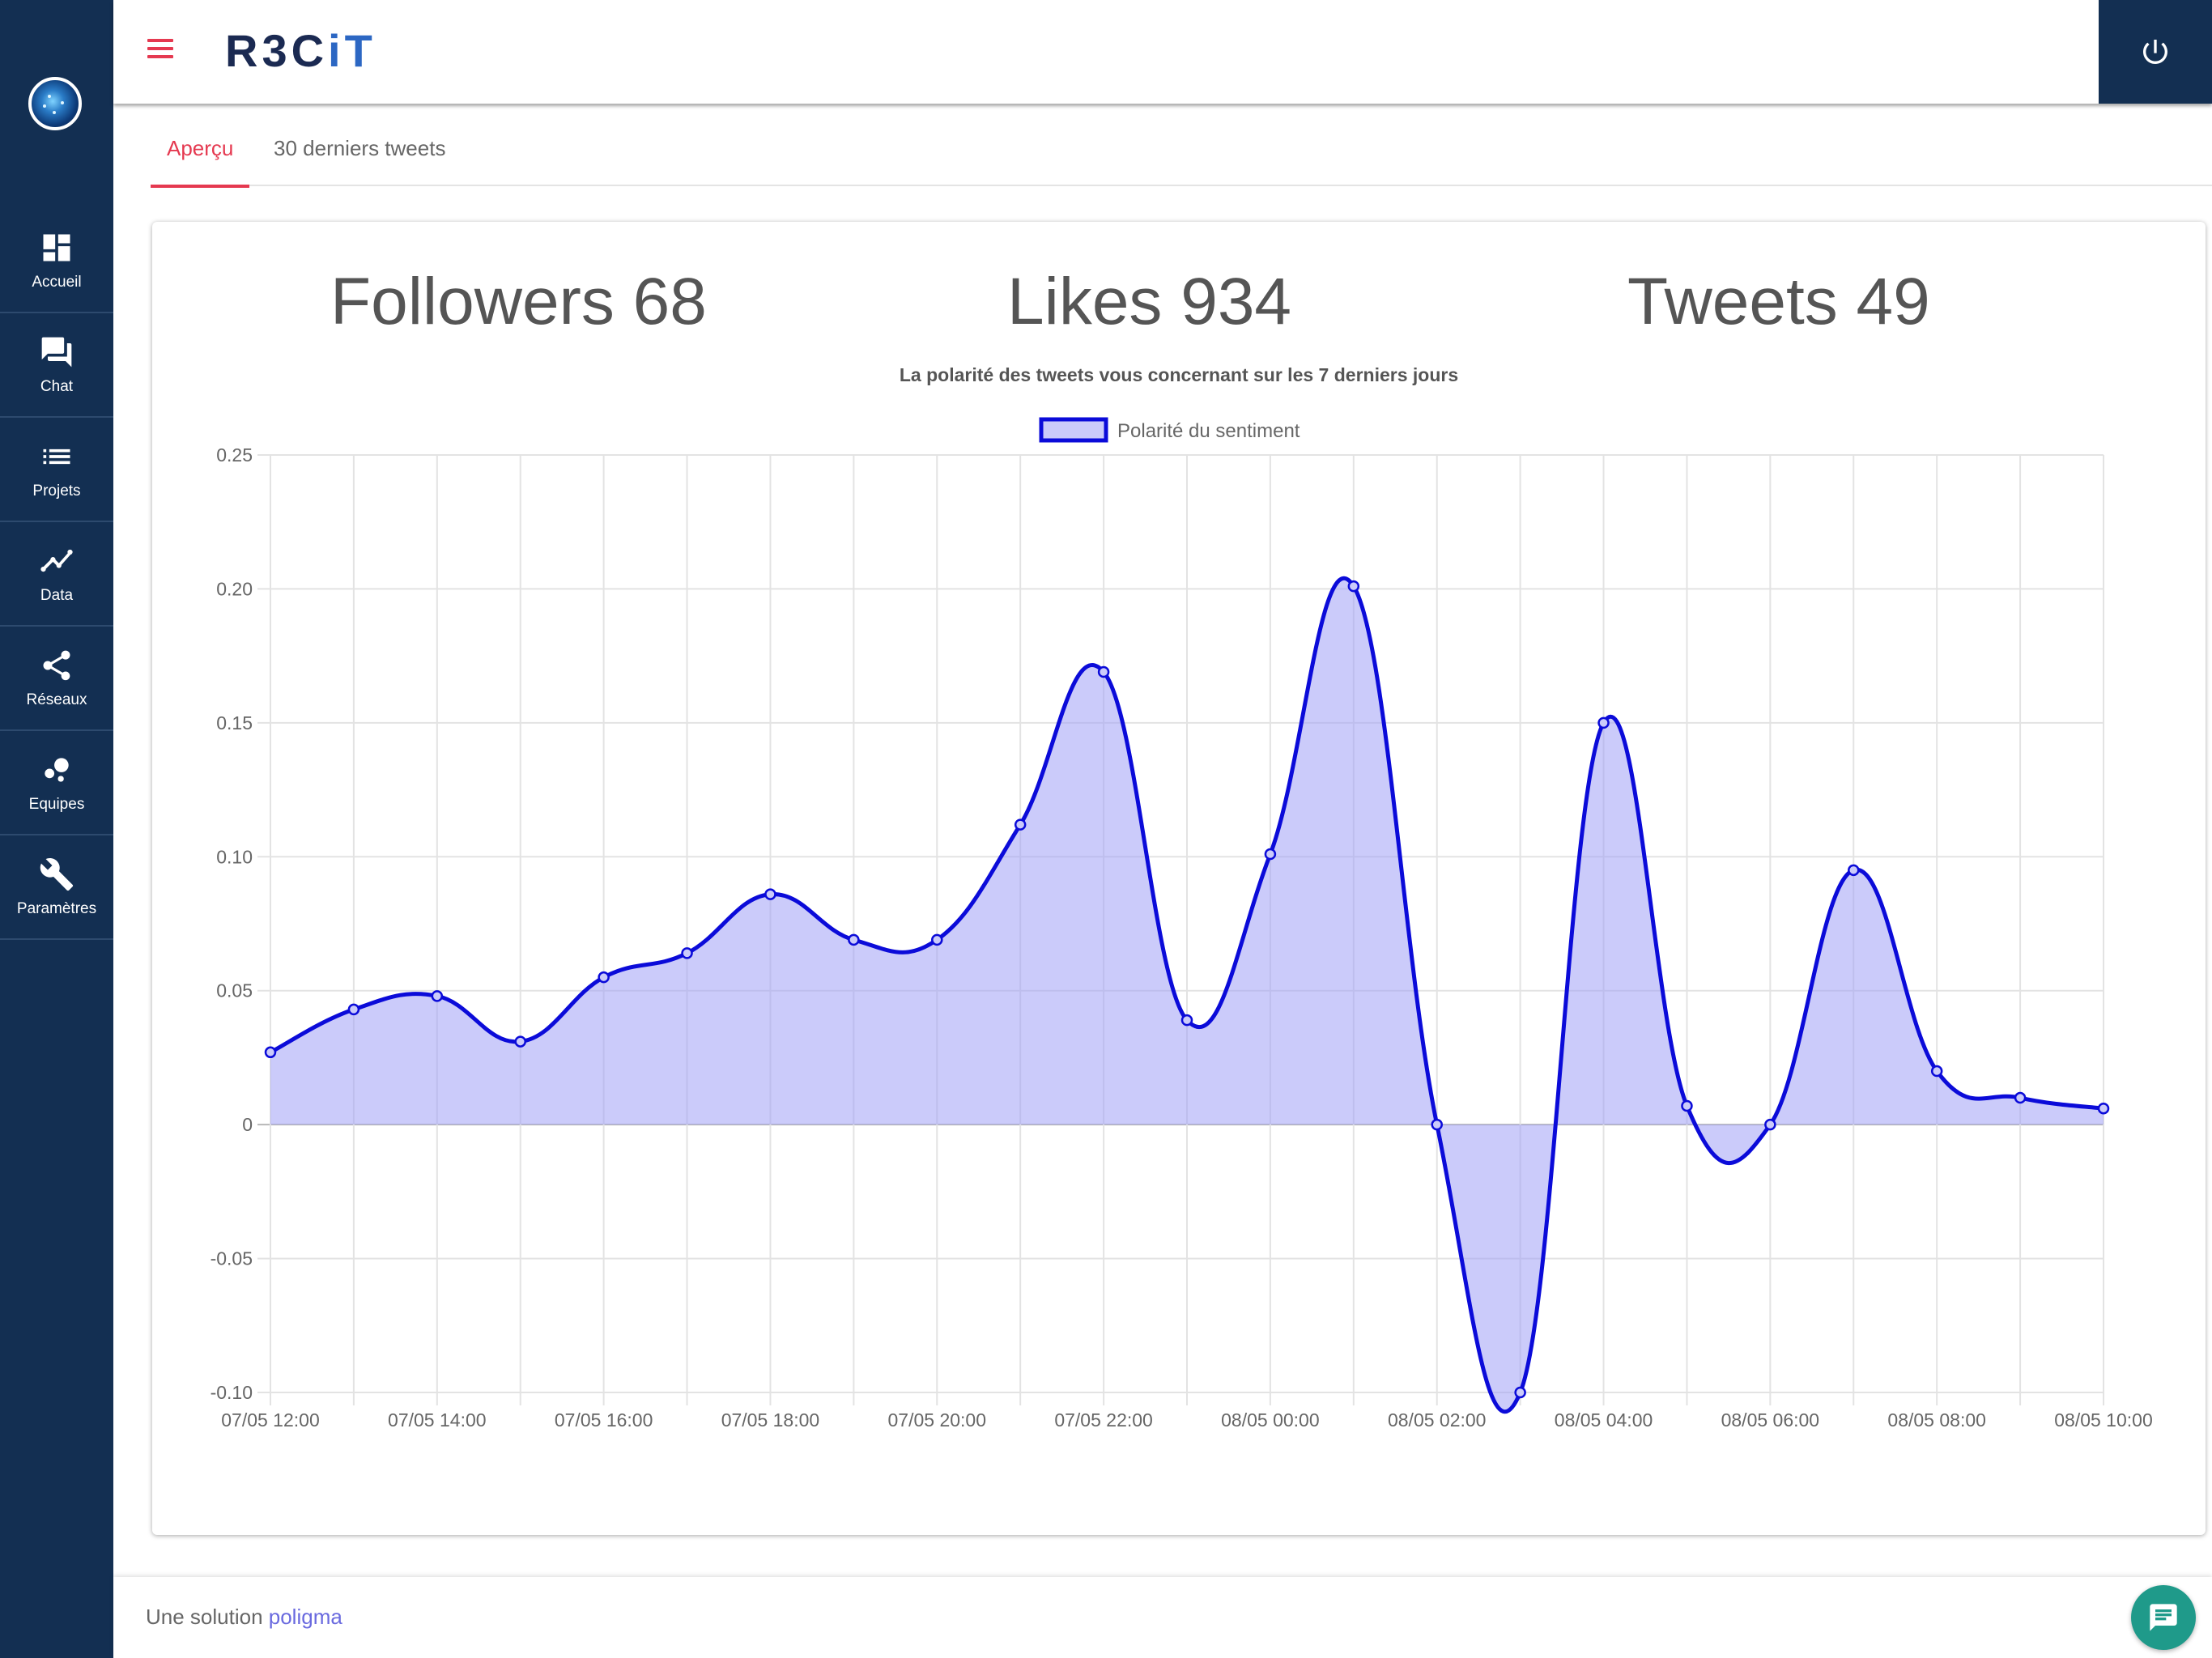 This screenshot has width=2212, height=1658. Describe the element at coordinates (270, 1420) in the screenshot. I see `x-tick-label: 07/05 12:00` at that location.